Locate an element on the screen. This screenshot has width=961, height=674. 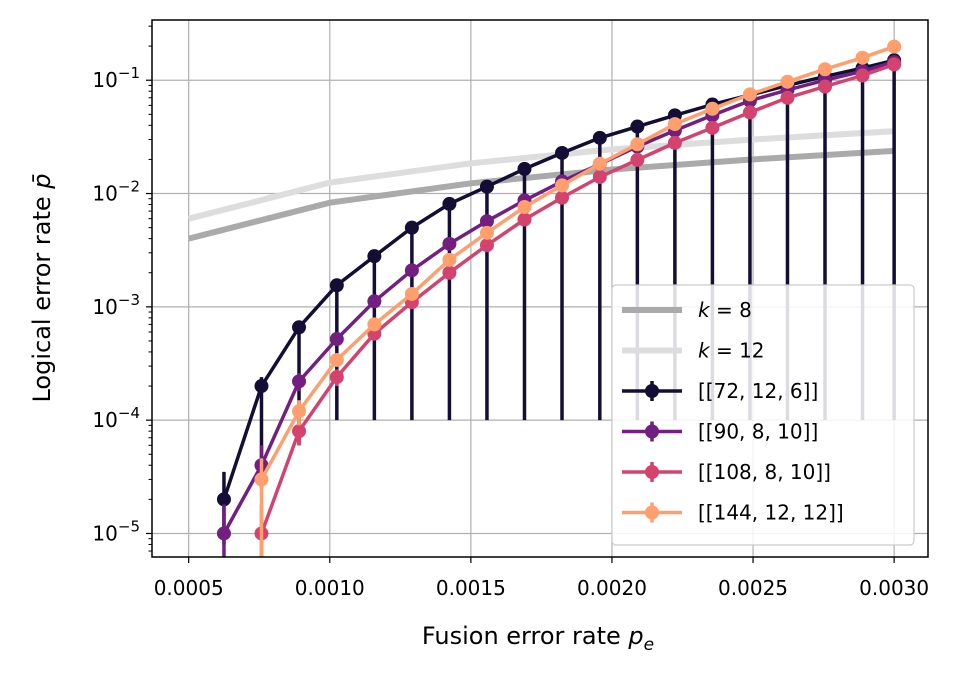
legend-label-series-0: [[72, 12, 6]] is located at coordinates (758, 391).